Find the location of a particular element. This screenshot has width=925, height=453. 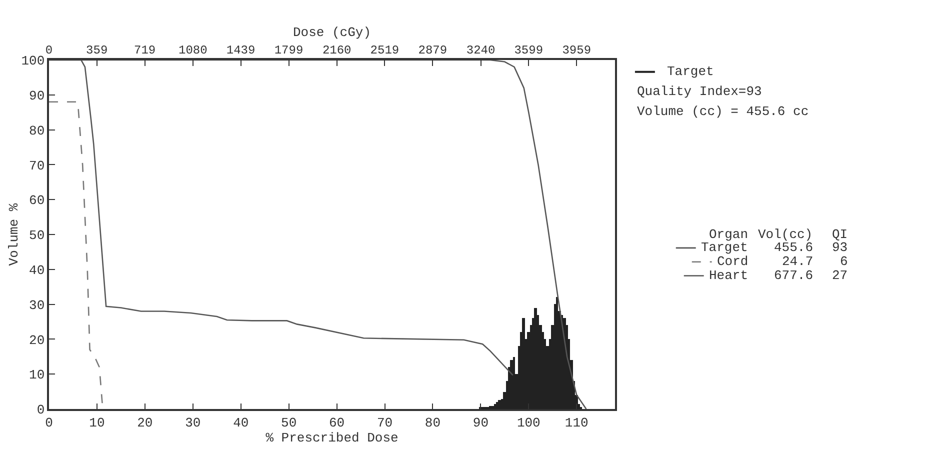

y-tick-label: 0 is located at coordinates (40, 410).